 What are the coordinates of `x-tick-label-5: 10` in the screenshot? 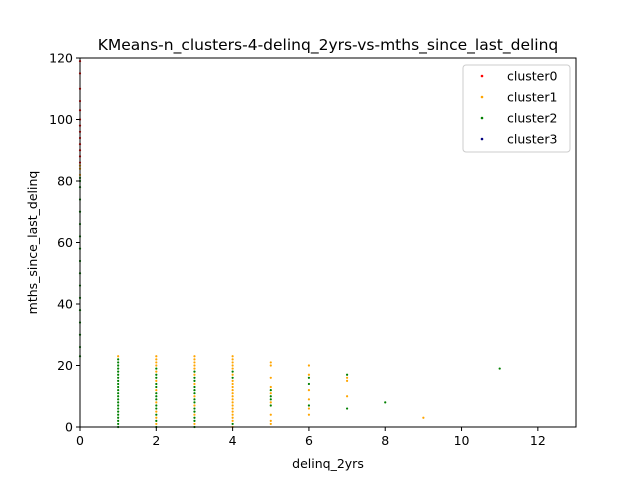 It's located at (462, 440).